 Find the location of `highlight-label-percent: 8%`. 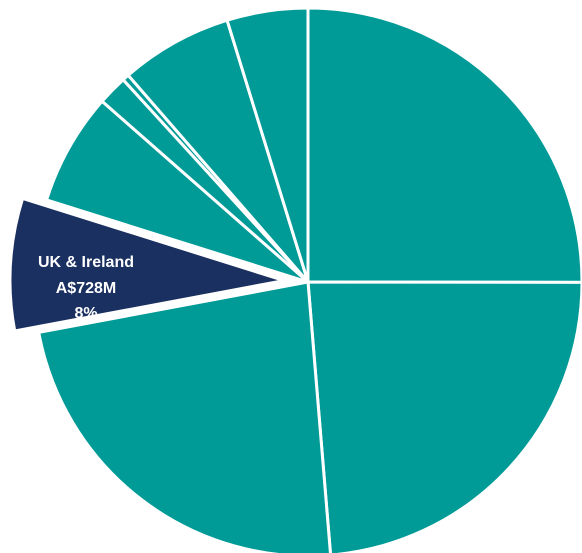

highlight-label-percent: 8% is located at coordinates (85, 313).